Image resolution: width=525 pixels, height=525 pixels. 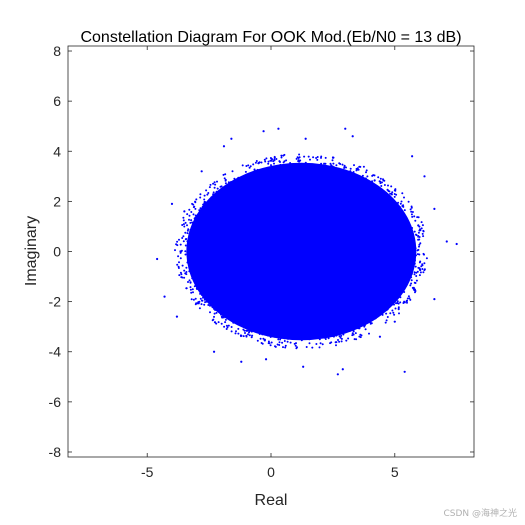 I want to click on y-axis-label: Imaginary, so click(x=31, y=251).